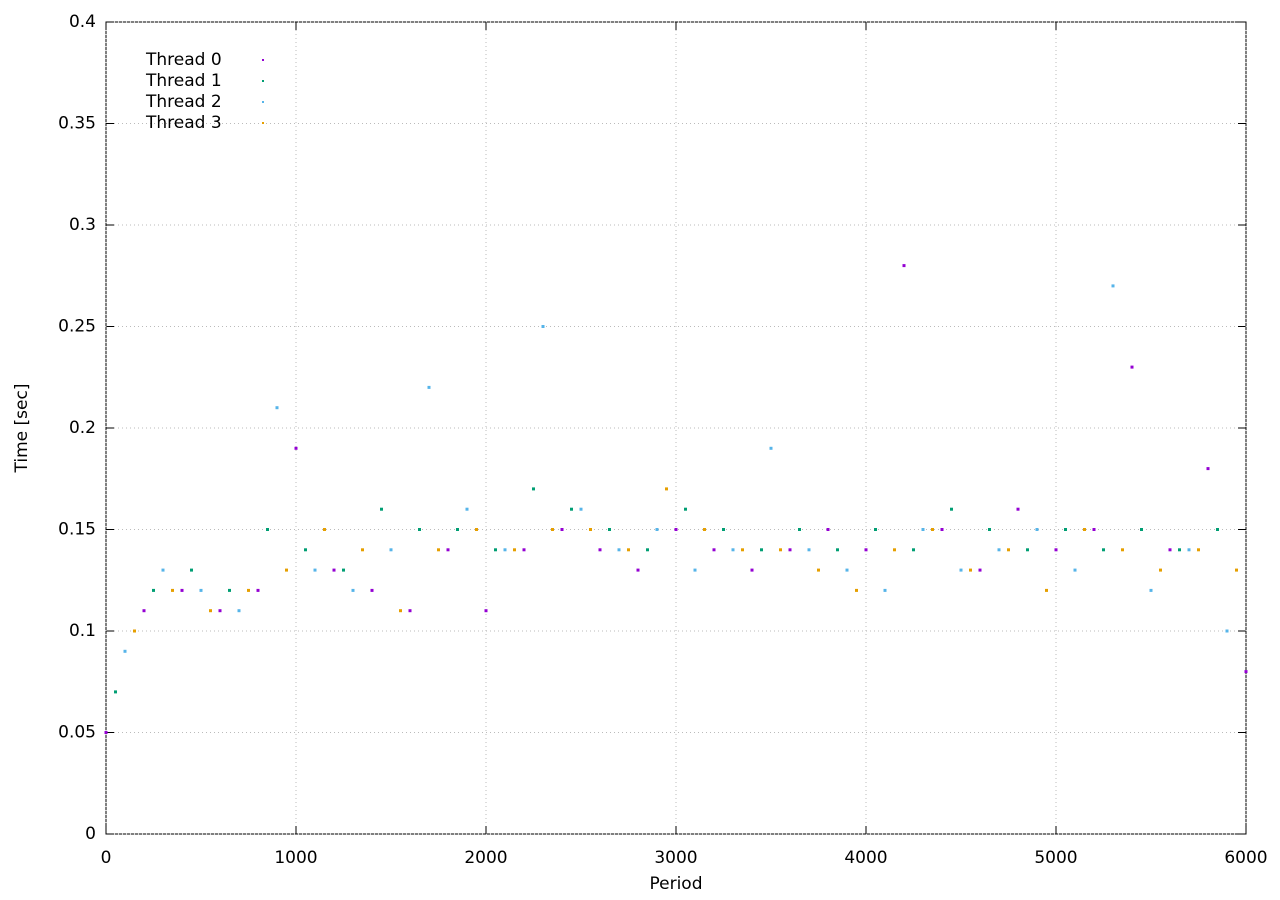 Image resolution: width=1280 pixels, height=900 pixels. What do you see at coordinates (82, 631) in the screenshot?
I see `y-tick-label: 0.1` at bounding box center [82, 631].